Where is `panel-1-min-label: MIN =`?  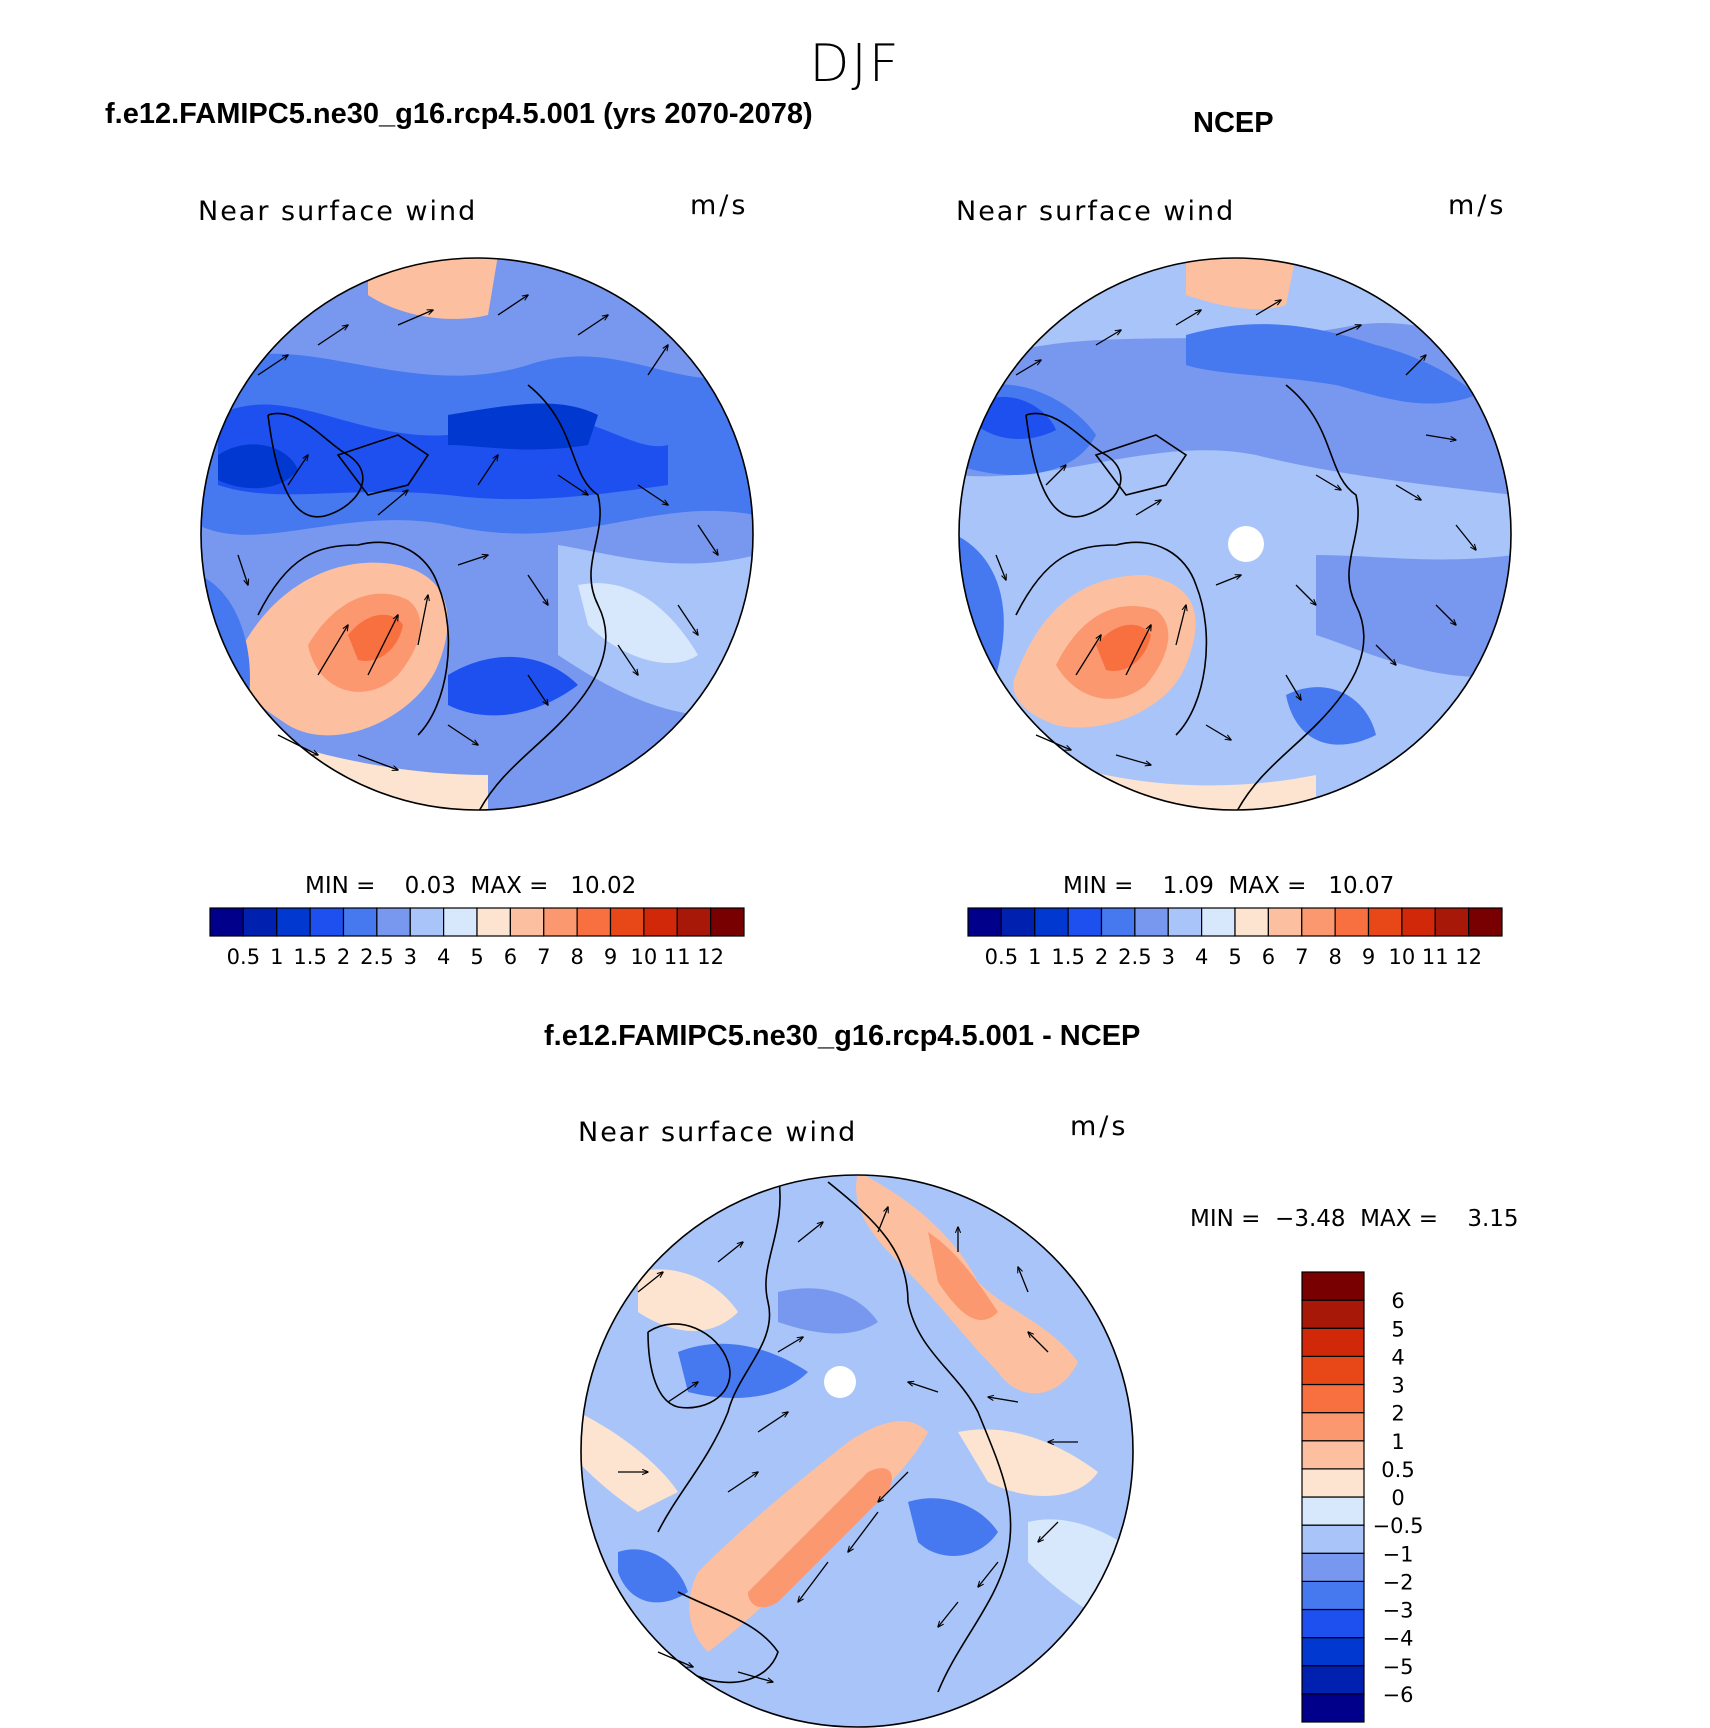
panel-1-min-label: MIN = is located at coordinates (340, 886).